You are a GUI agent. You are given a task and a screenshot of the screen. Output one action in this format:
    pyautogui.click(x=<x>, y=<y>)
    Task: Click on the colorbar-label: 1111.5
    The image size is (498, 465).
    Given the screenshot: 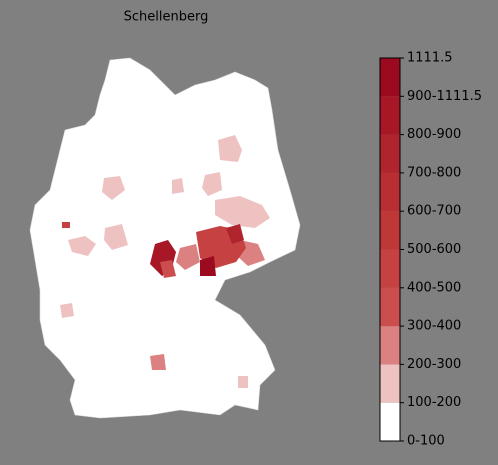 What is the action you would take?
    pyautogui.click(x=430, y=58)
    